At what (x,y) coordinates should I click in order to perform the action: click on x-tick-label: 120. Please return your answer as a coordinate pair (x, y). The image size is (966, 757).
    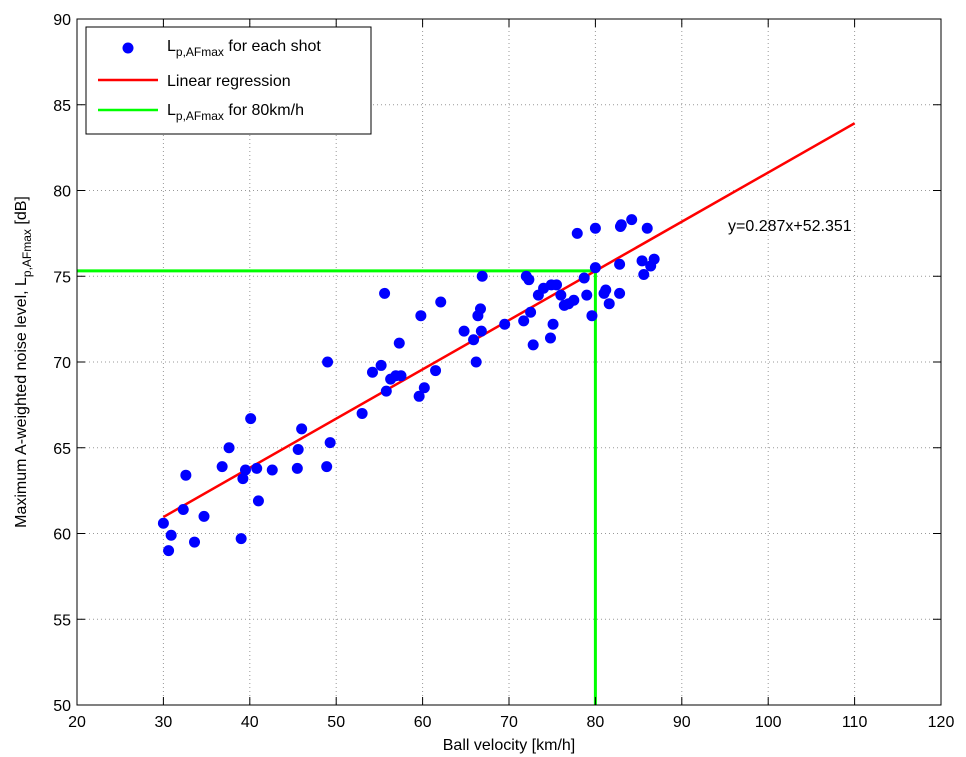
    Looking at the image, I should click on (941, 722).